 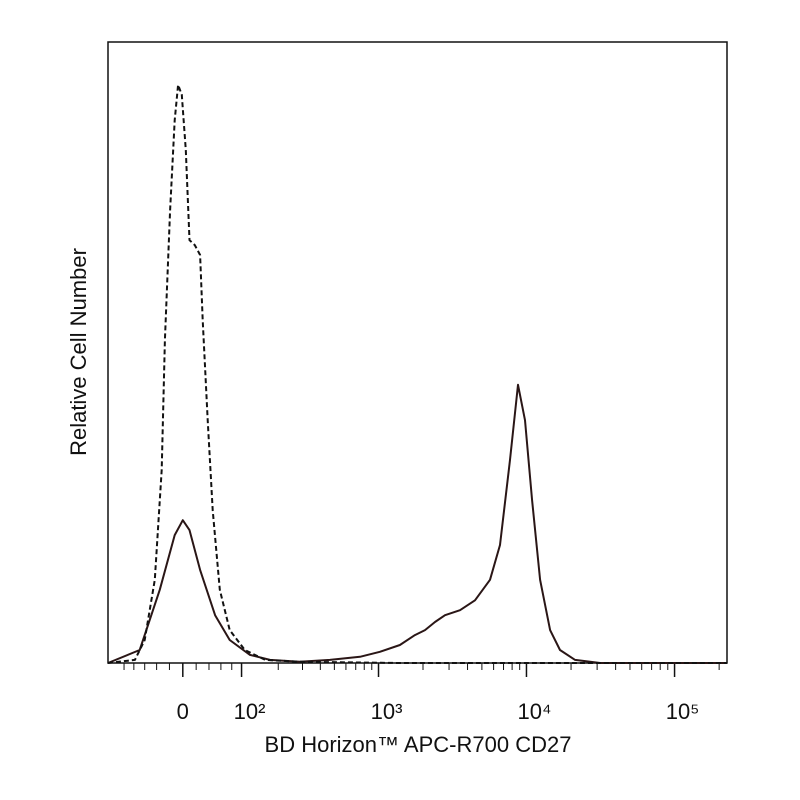 What do you see at coordinates (534, 711) in the screenshot?
I see `x-tick-label: 10⁴` at bounding box center [534, 711].